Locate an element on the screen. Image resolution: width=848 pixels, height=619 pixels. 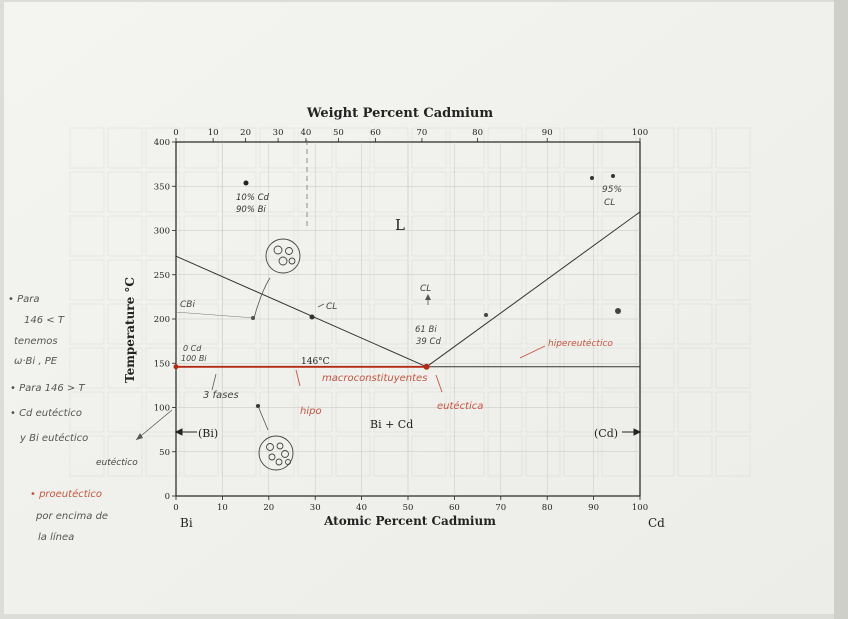
svg-text: 39 Cd is located at coordinates (428, 342).